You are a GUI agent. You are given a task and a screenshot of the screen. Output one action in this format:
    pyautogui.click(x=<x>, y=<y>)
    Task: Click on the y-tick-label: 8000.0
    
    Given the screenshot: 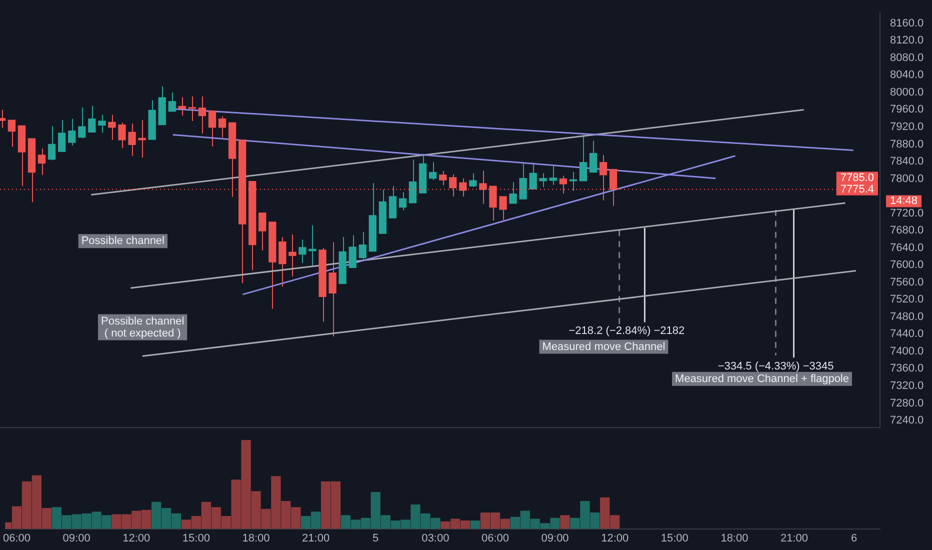 What is the action you would take?
    pyautogui.click(x=907, y=92)
    